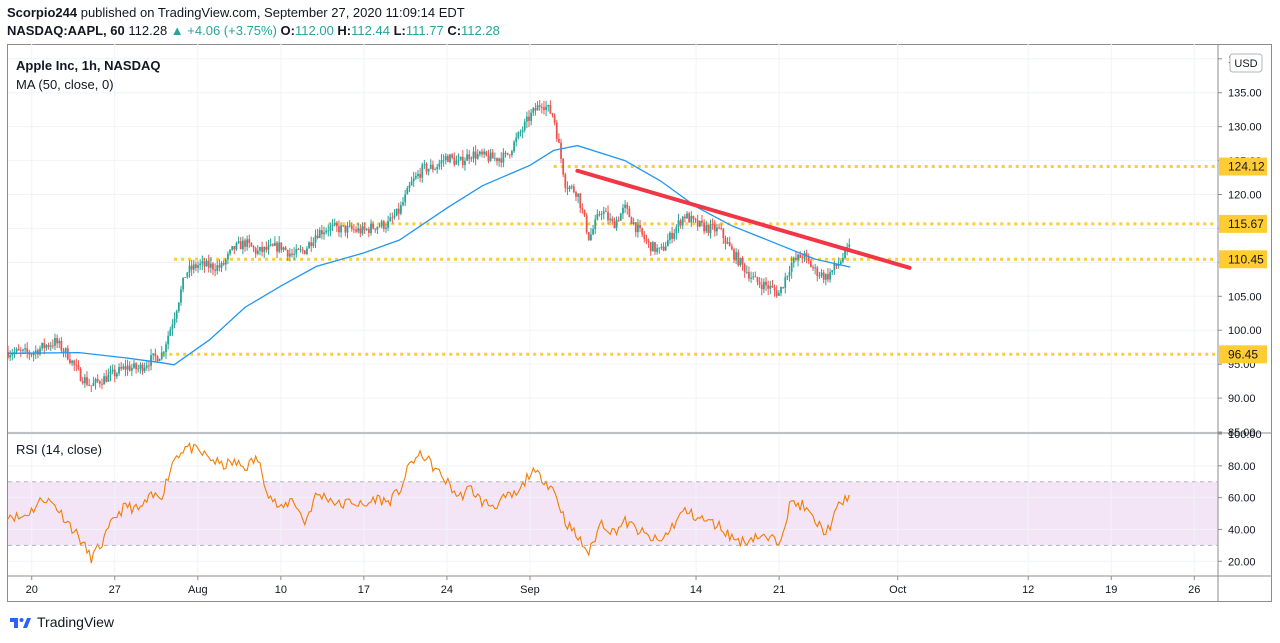 Image resolution: width=1280 pixels, height=643 pixels. I want to click on time-tick-label: 26, so click(1194, 590).